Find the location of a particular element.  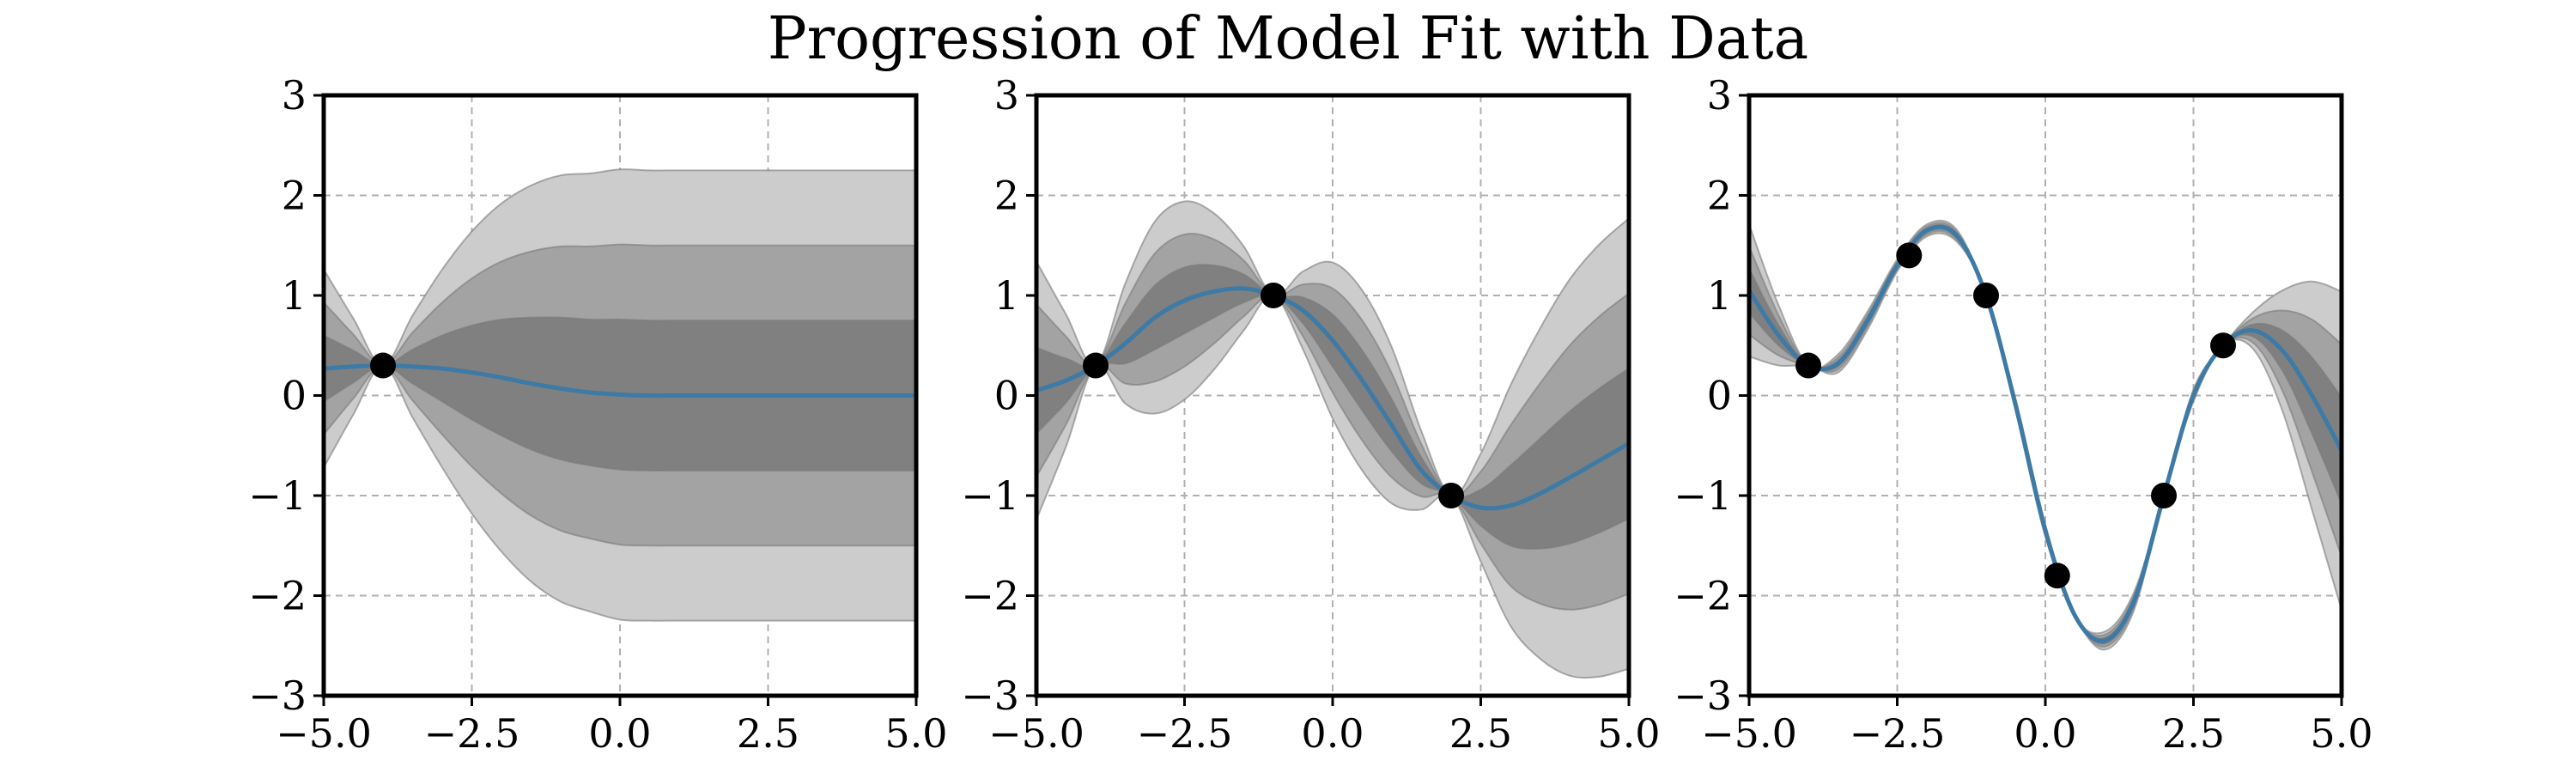

figure-title: Progression of Model Fit with Data is located at coordinates (1288, 39).